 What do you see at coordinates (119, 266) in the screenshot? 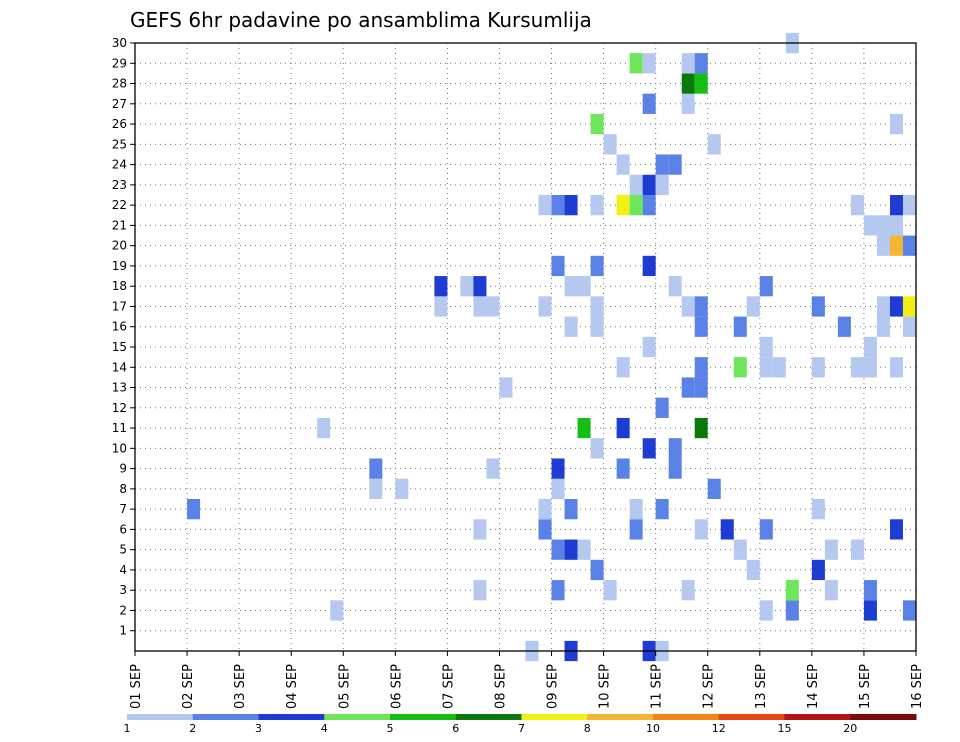
I see `y-tick-label: 19` at bounding box center [119, 266].